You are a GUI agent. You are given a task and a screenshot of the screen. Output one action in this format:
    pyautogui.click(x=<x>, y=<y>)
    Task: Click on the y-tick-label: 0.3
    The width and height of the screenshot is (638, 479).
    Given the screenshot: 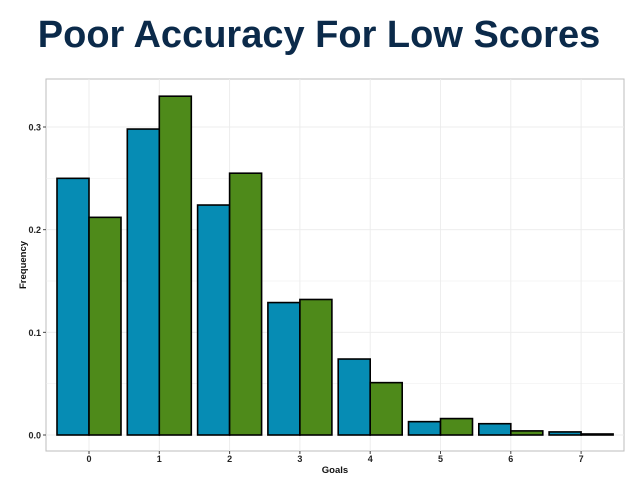 What is the action you would take?
    pyautogui.click(x=34, y=128)
    